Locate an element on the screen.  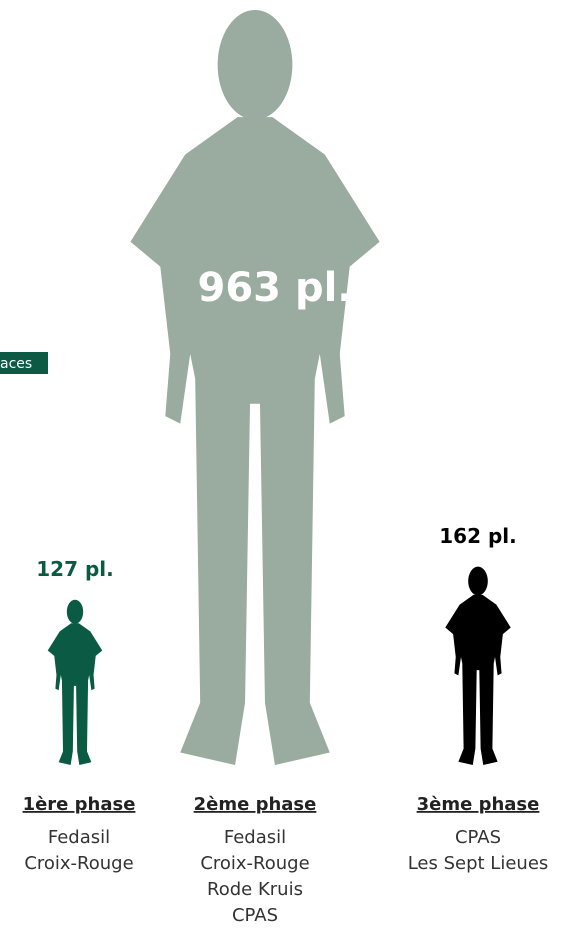
phase-label: 1ère phase is located at coordinates (79, 804).